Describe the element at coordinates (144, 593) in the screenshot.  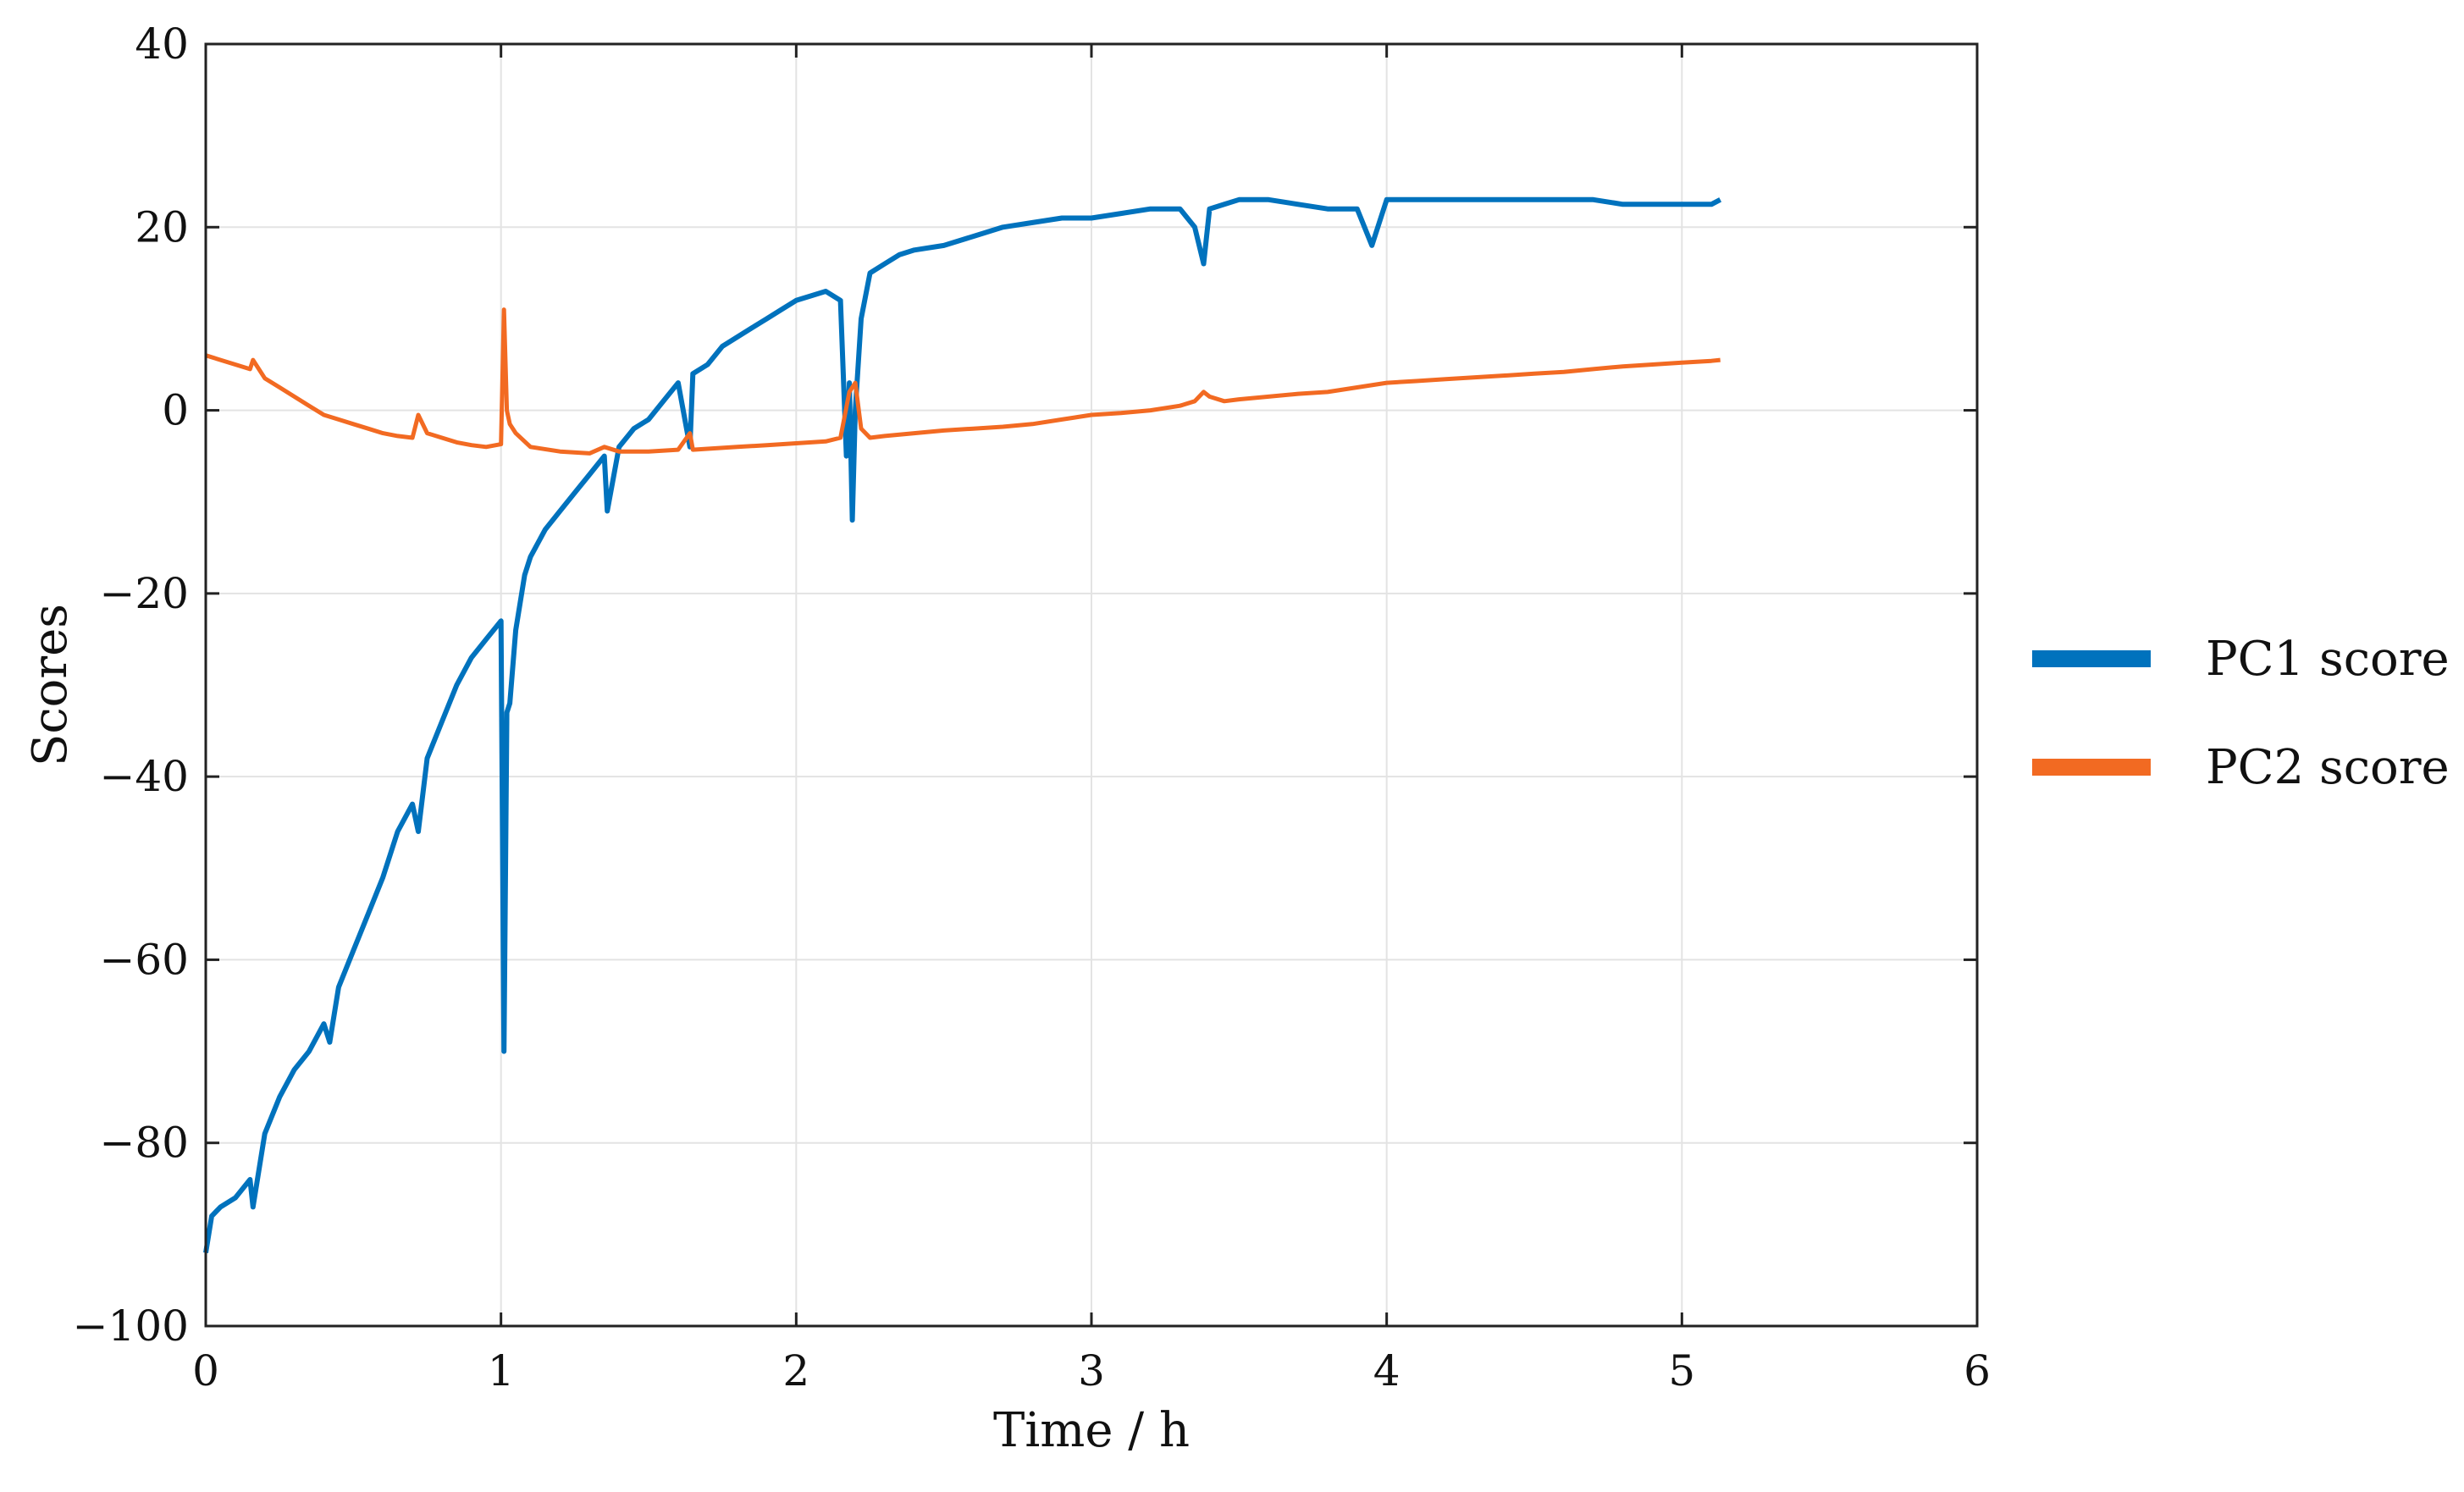
I see `y-tick-label: −20` at that location.